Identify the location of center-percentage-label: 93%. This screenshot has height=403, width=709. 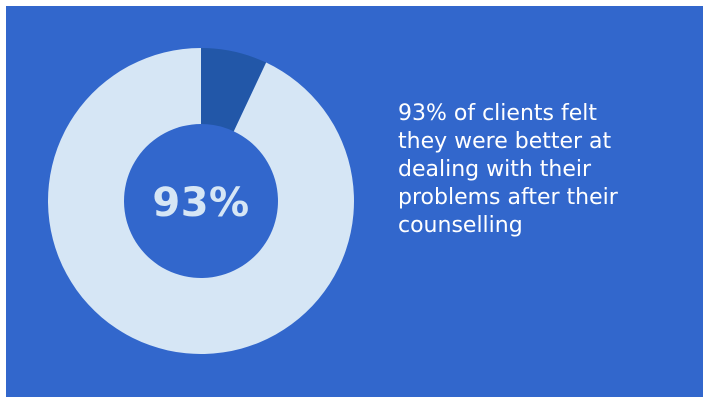
(201, 203).